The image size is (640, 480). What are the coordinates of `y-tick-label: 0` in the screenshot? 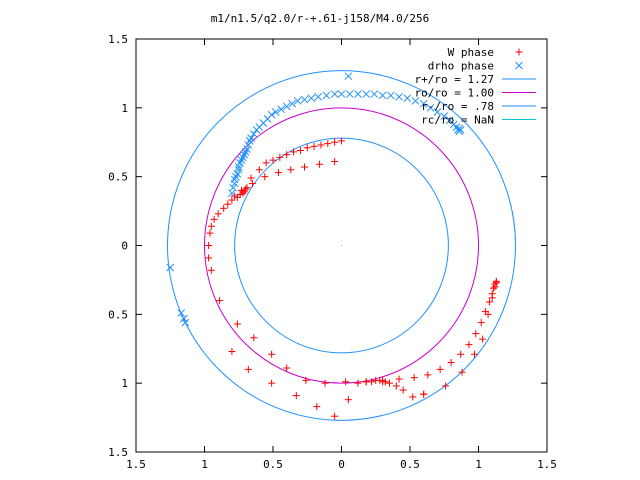 It's located at (124, 246).